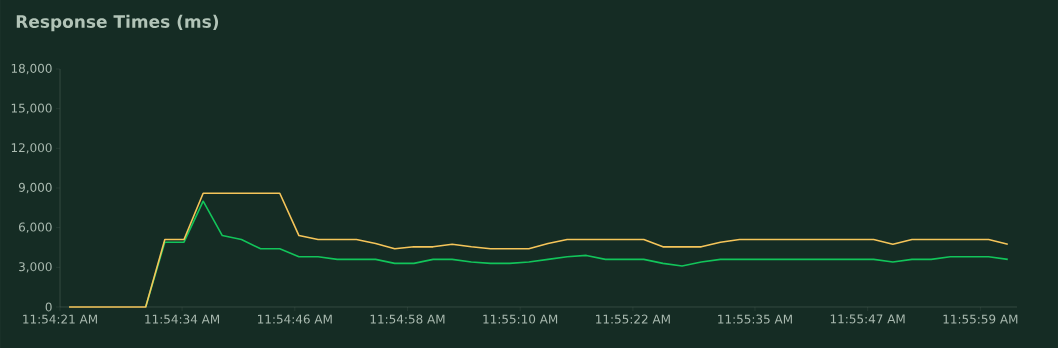  Describe the element at coordinates (295, 319) in the screenshot. I see `x-tick-label: 11:54:46 AM` at that location.